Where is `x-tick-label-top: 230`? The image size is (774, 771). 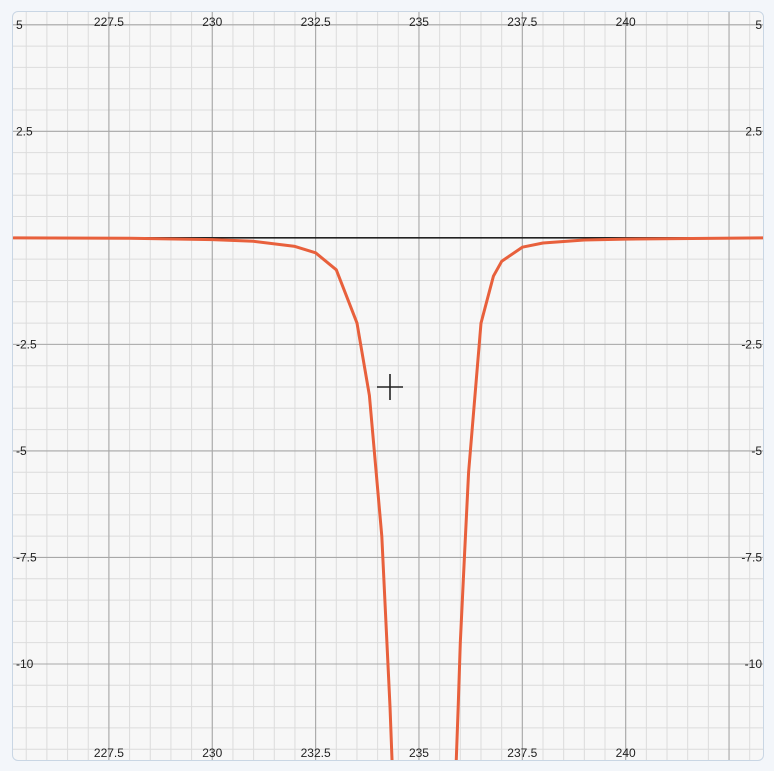
x-tick-label-top: 230 is located at coordinates (212, 22).